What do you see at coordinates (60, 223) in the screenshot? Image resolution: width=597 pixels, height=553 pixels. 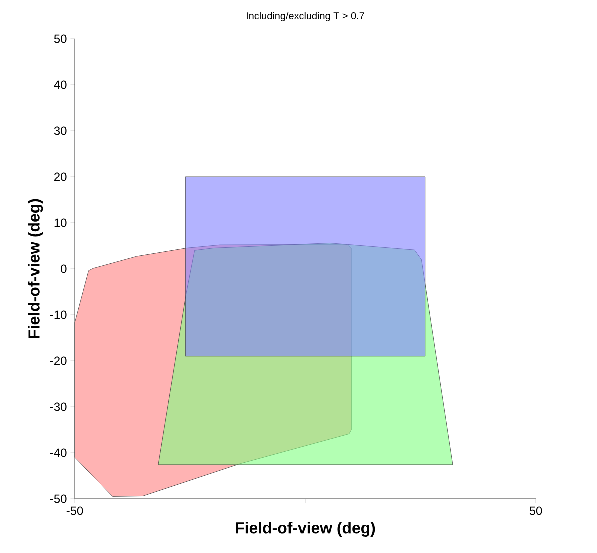 I see `y-tick-label: 10` at bounding box center [60, 223].